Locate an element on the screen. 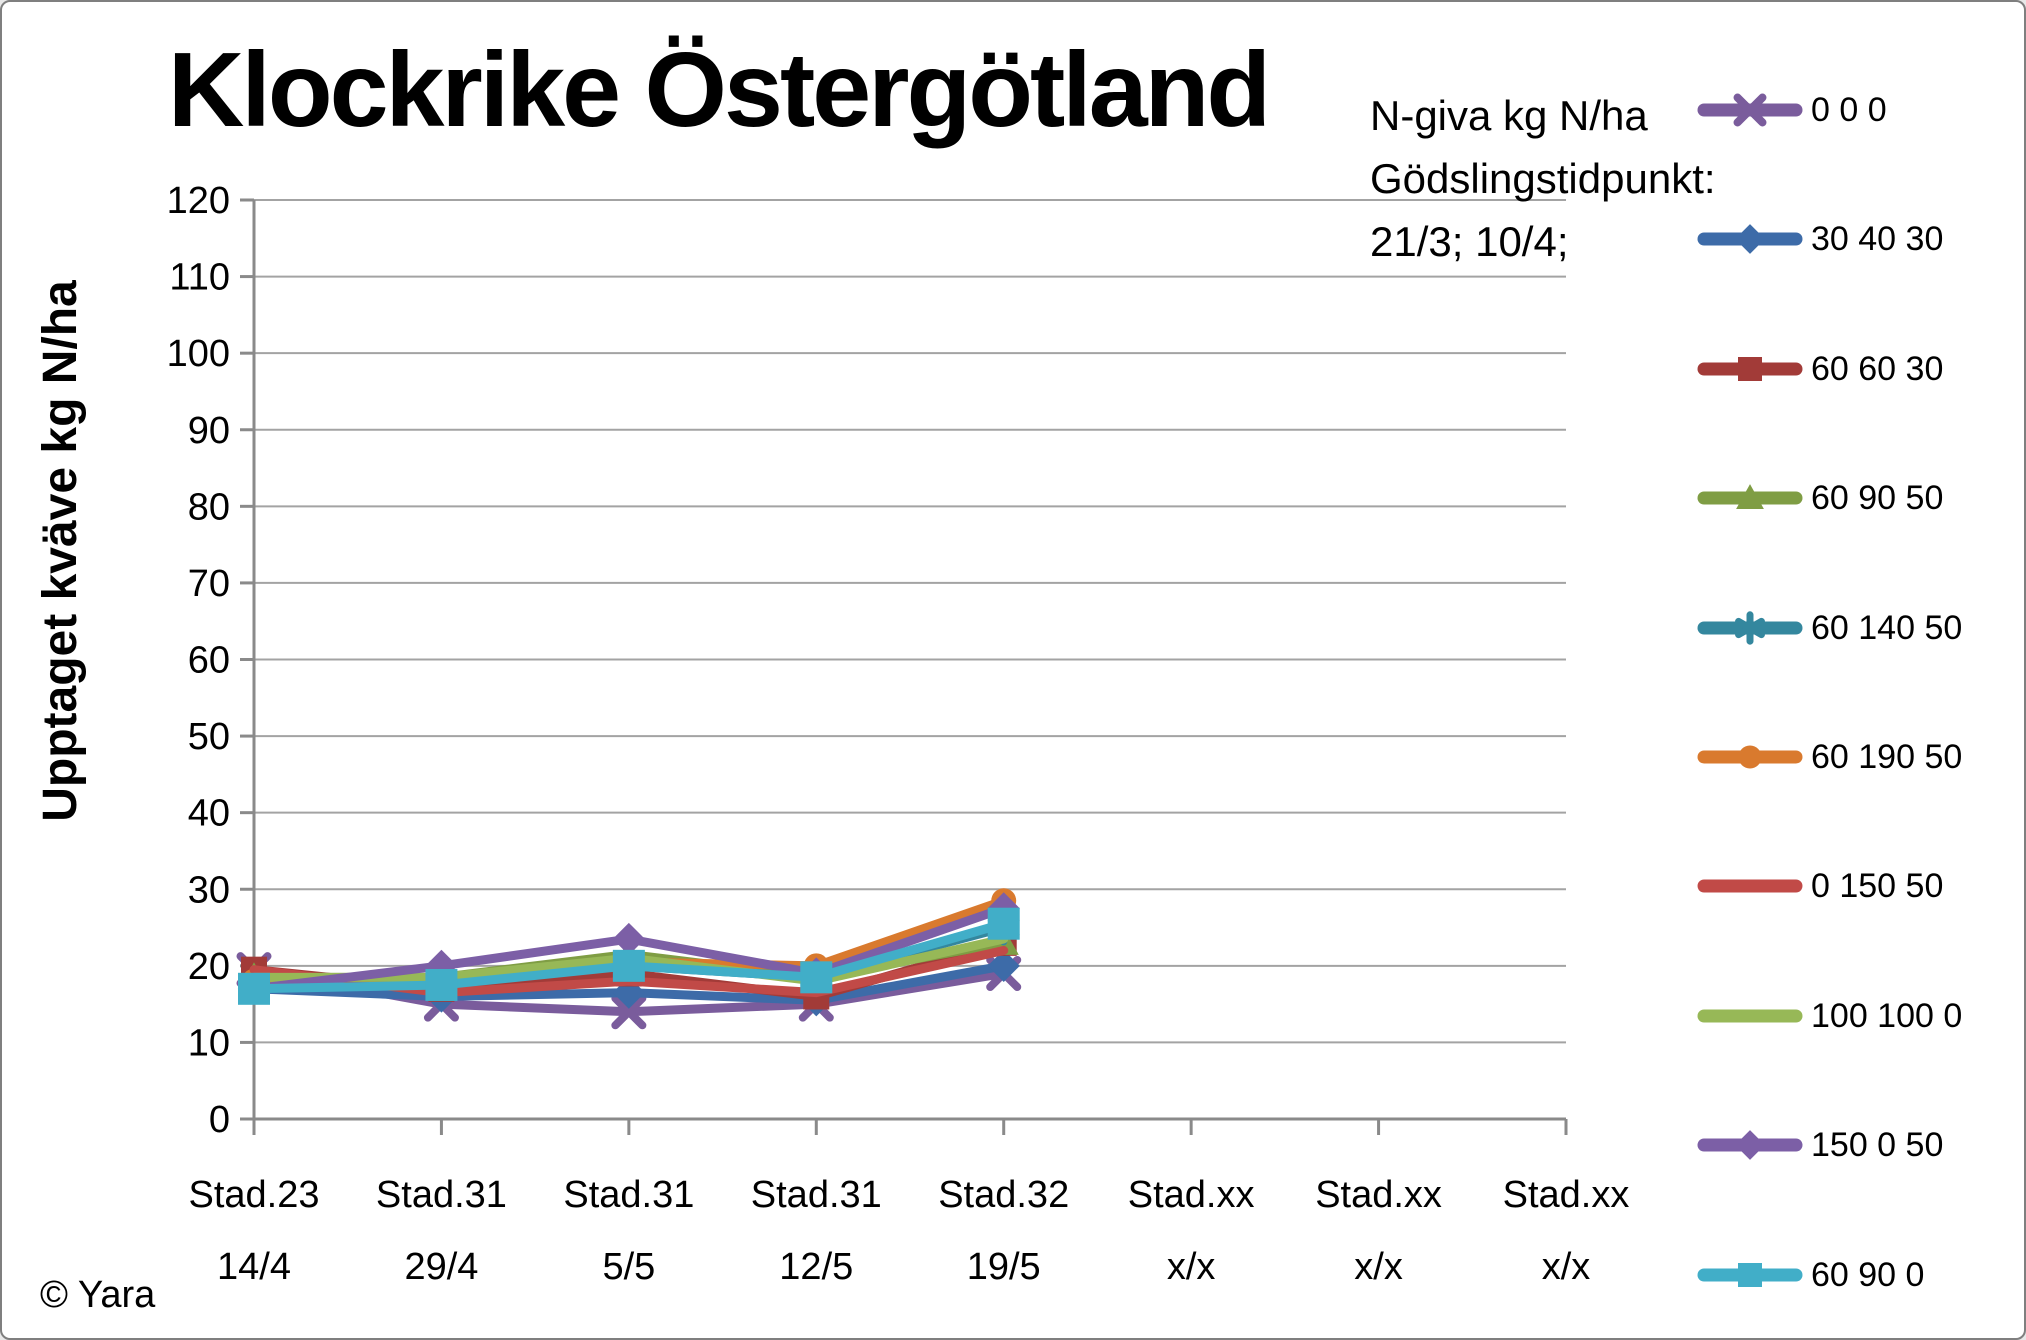 This screenshot has height=1340, width=2026. legend-label: 0 0 0 is located at coordinates (1849, 110).